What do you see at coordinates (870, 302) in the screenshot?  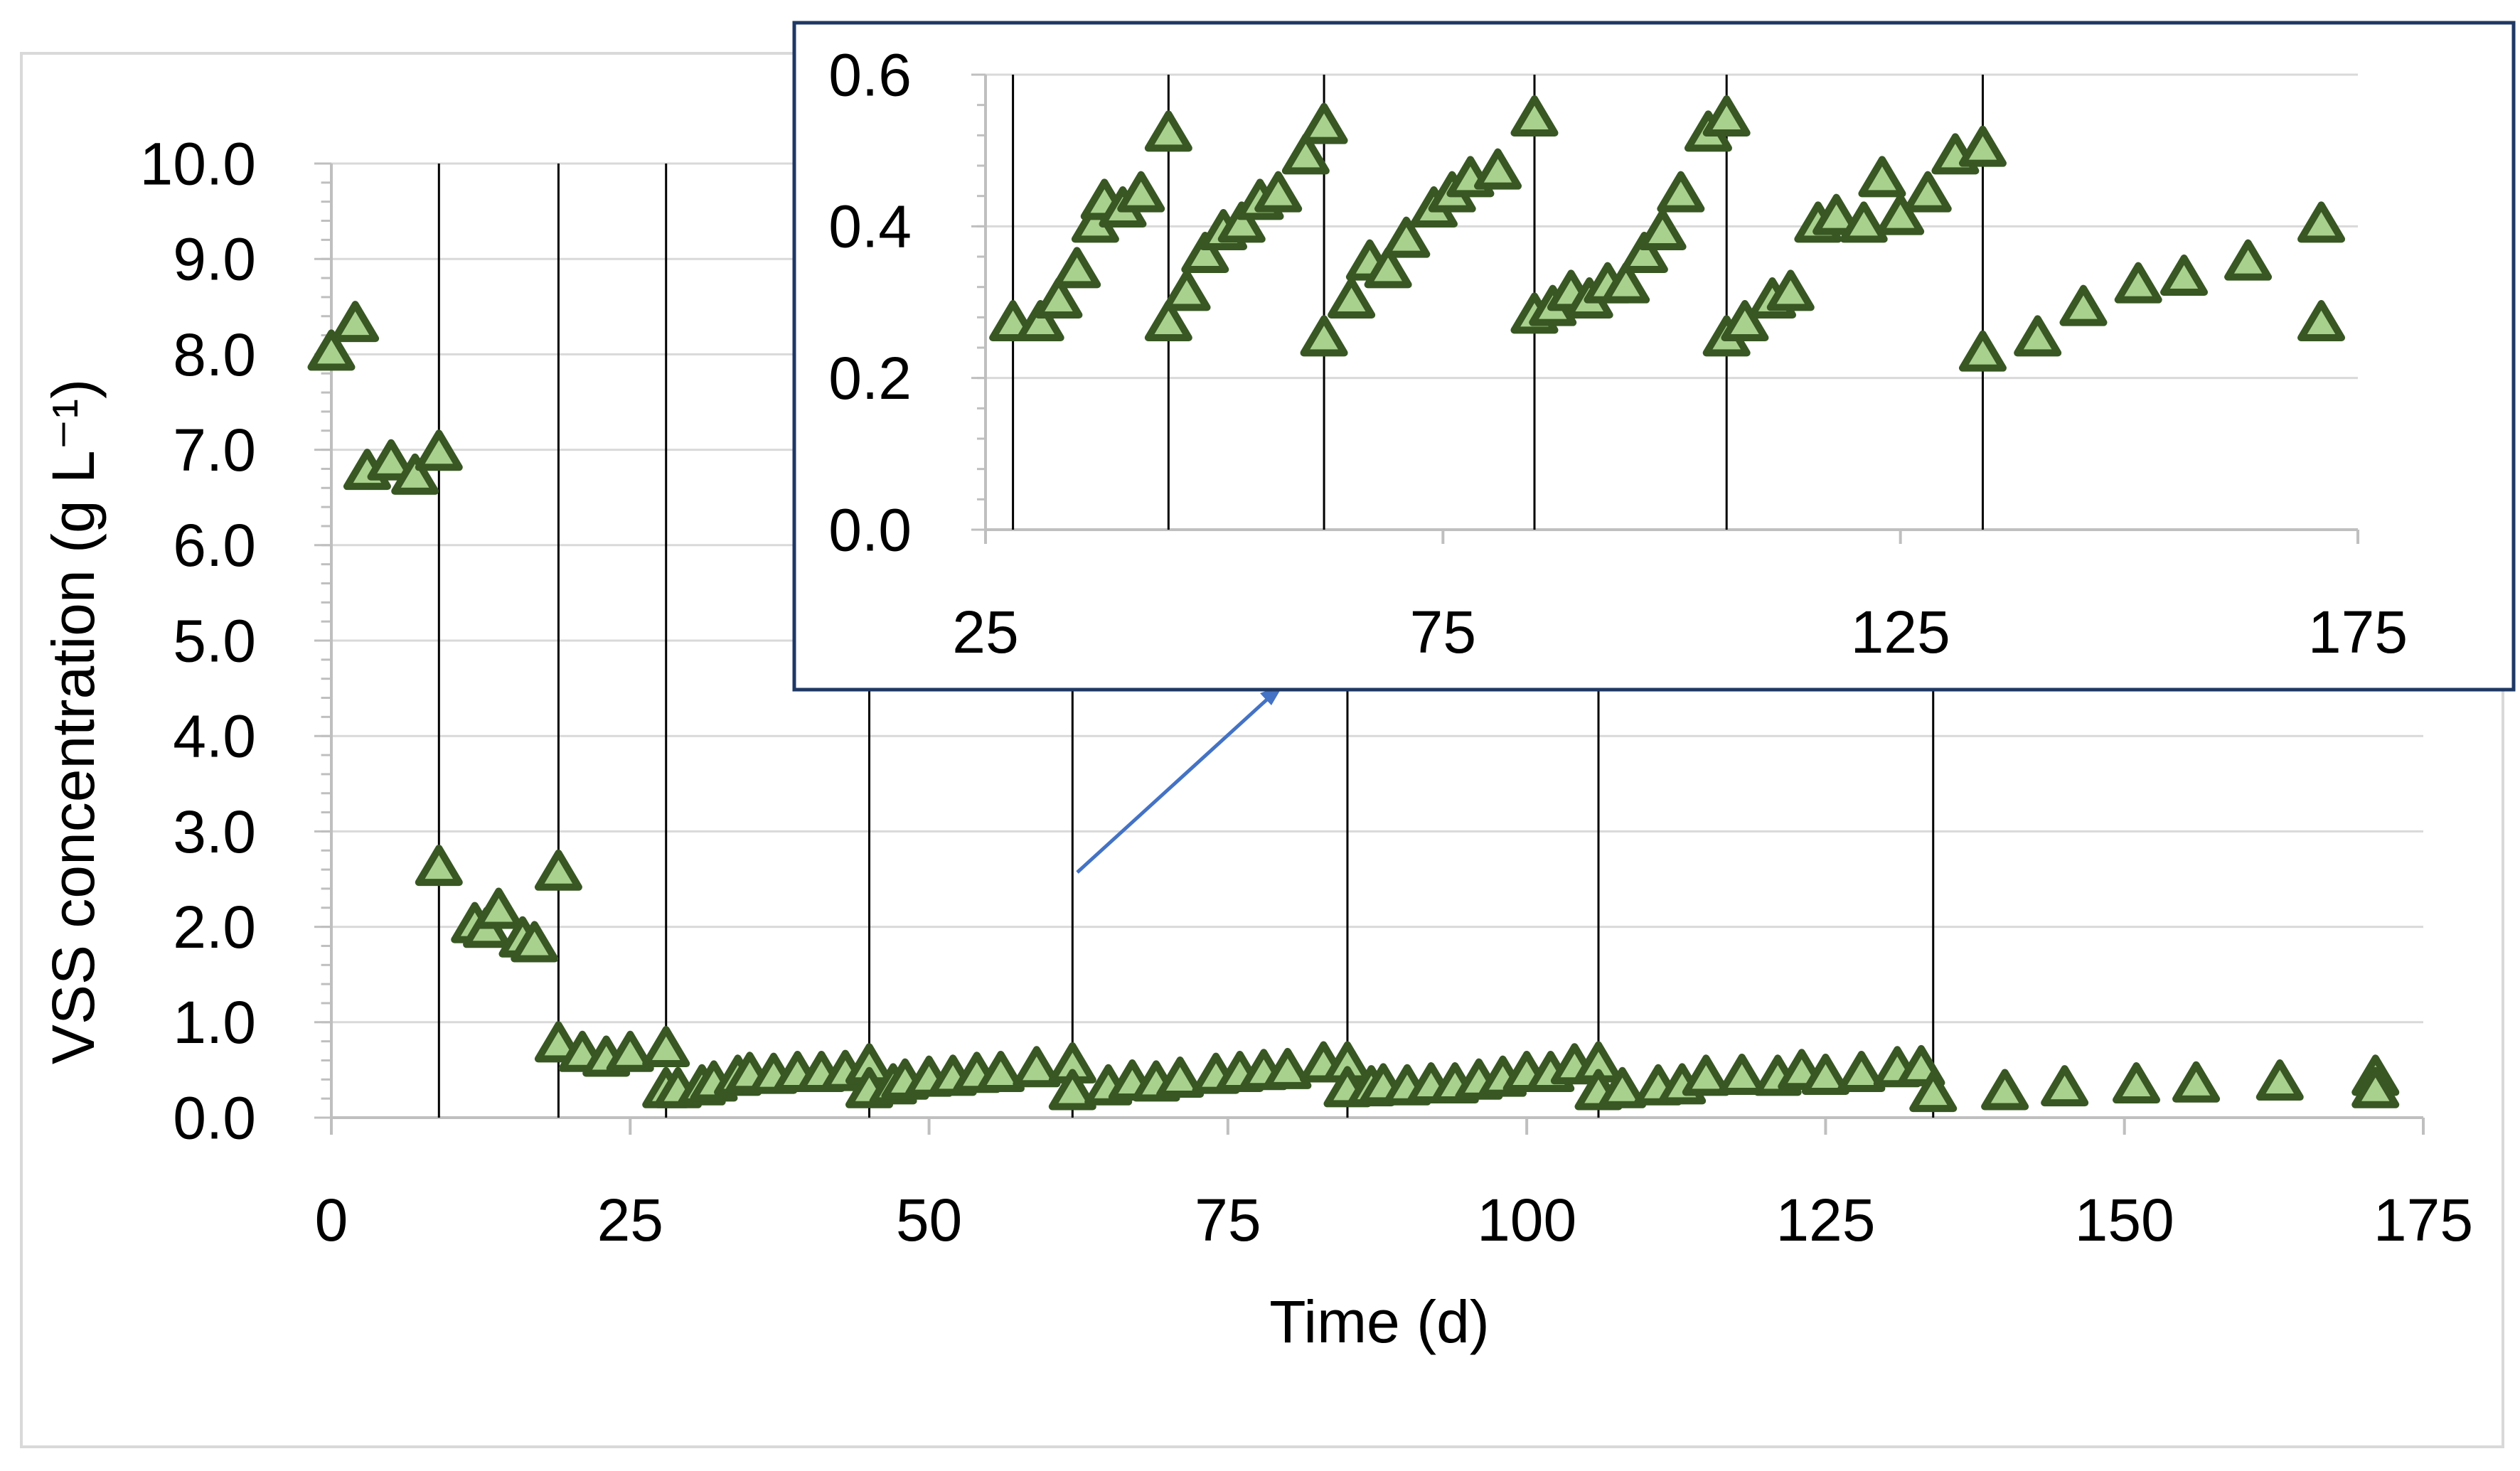 I see `inset-y-tick-labels: 0.0 0.2 0.4 0.6` at bounding box center [870, 302].